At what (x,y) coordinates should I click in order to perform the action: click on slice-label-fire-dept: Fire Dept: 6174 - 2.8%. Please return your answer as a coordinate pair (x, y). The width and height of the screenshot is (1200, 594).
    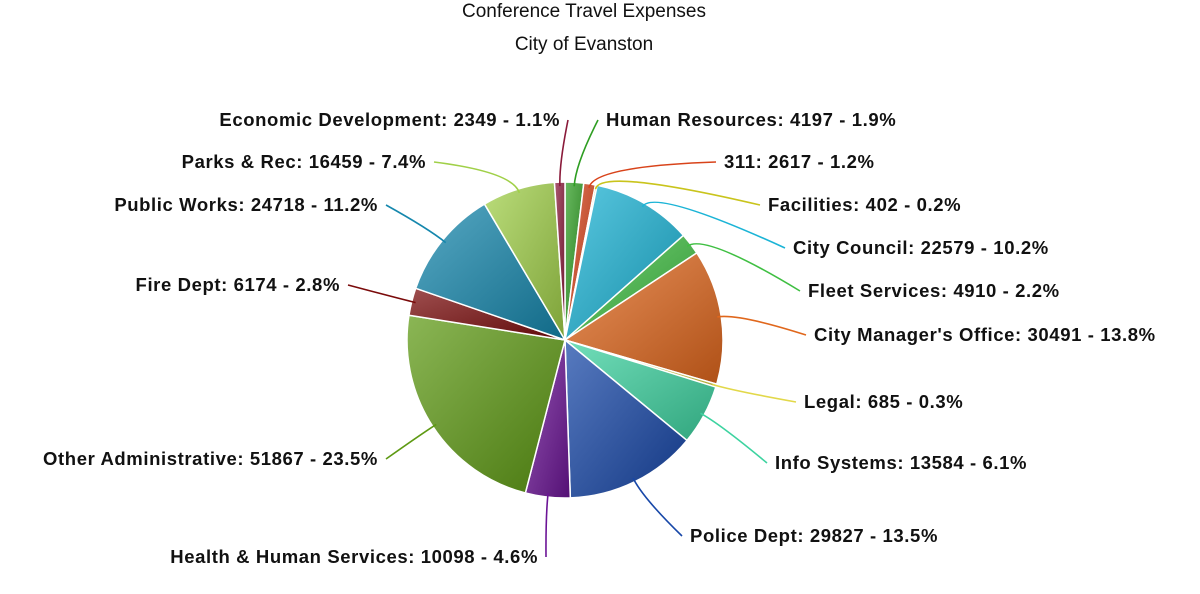
    Looking at the image, I should click on (238, 284).